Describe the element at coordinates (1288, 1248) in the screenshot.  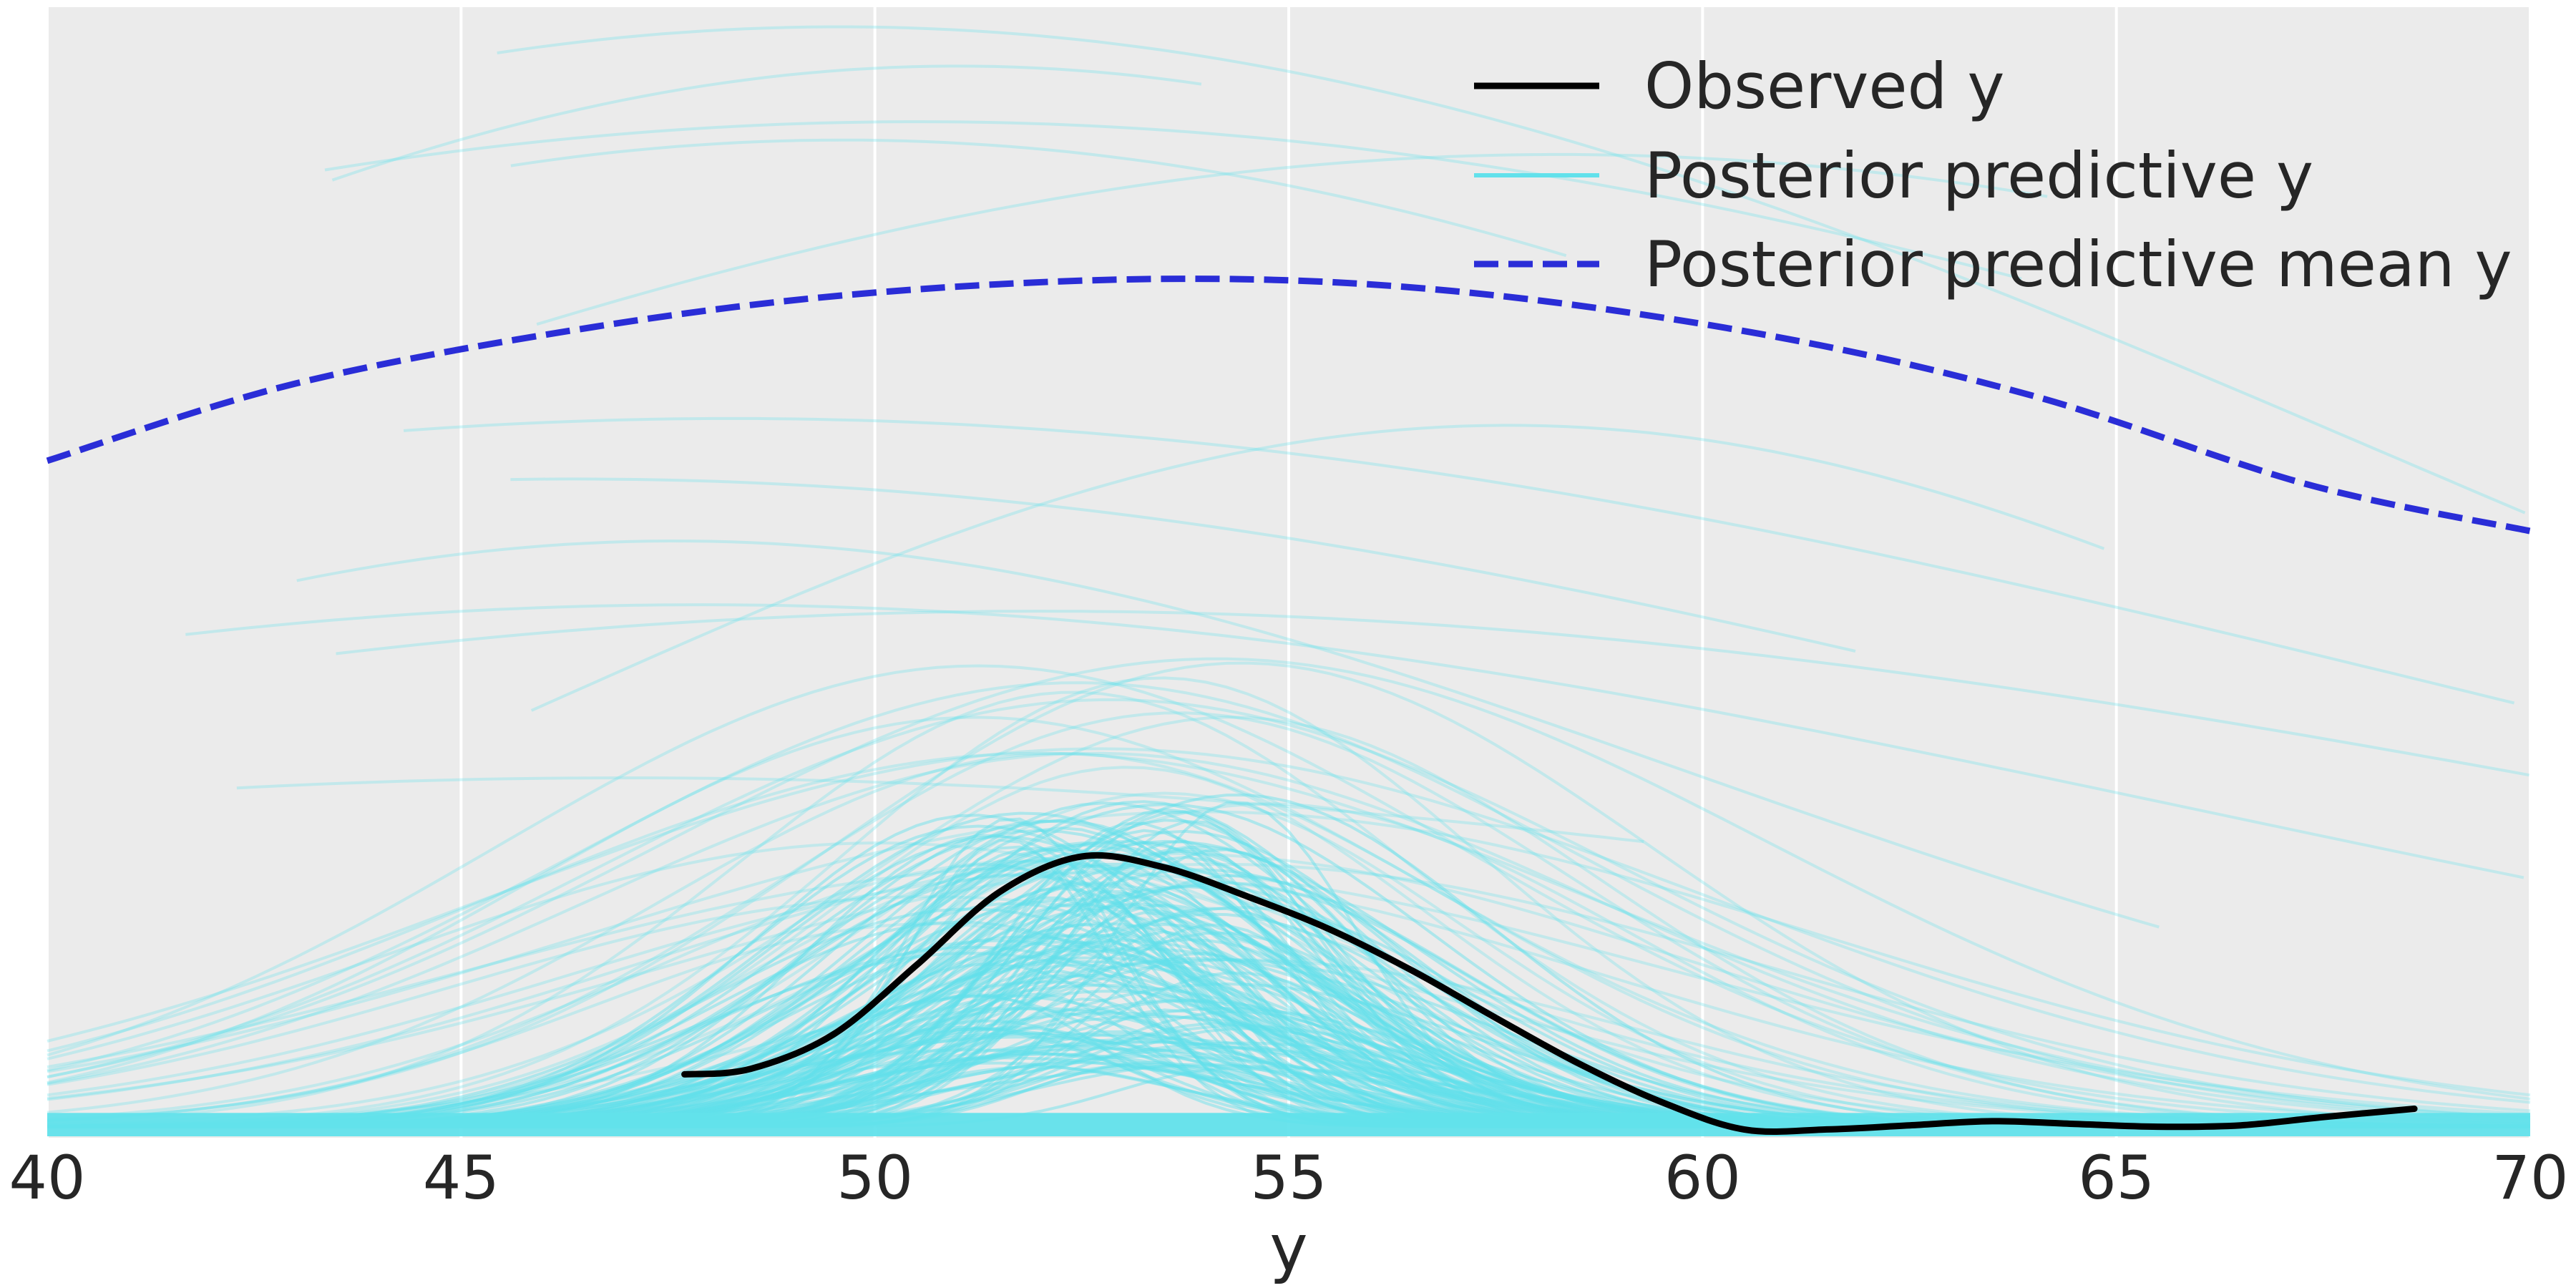
I see `x-axis-label: y` at that location.